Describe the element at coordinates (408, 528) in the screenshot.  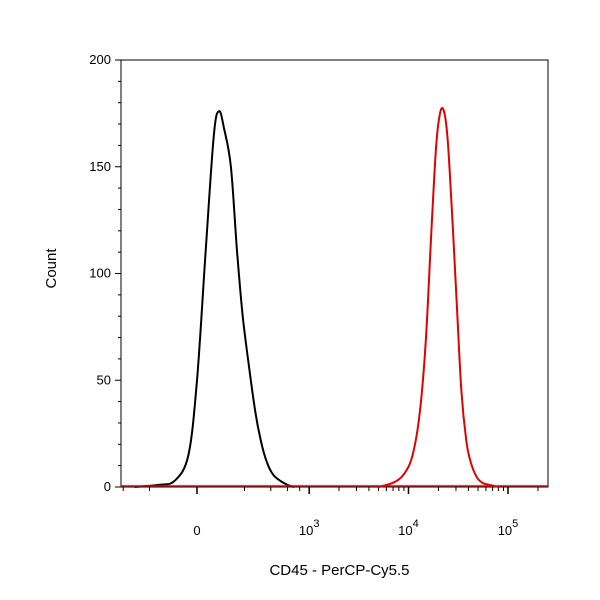
I see `x-tick-label: 10⁴` at that location.